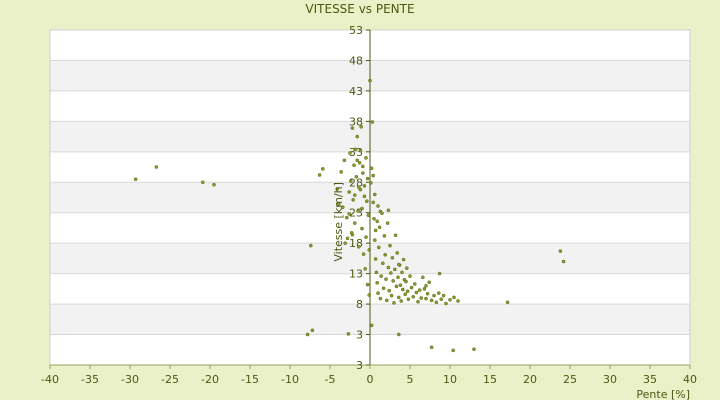 Image resolution: width=720 pixels, height=400 pixels. I want to click on y-tick-label: 18, so click(356, 243).